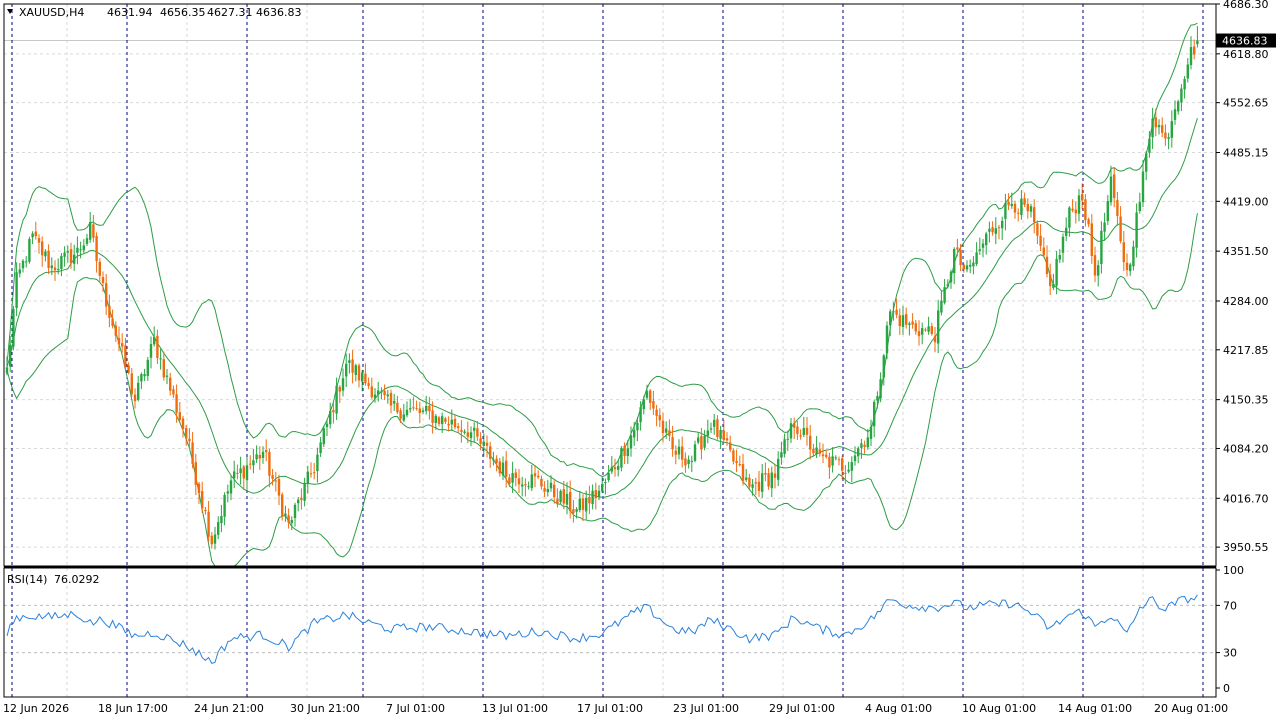 The image size is (1280, 720). I want to click on time-tick-label: 10 Aug 01:00, so click(999, 708).